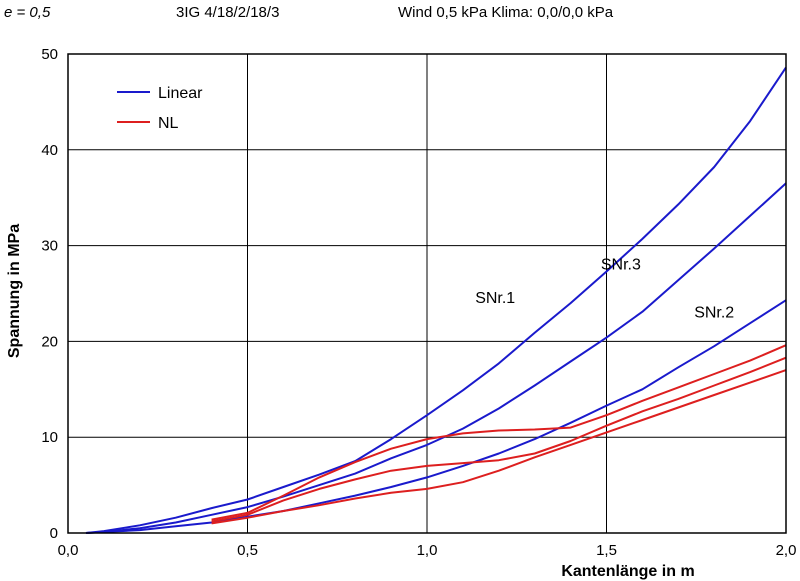 The height and width of the screenshot is (581, 800). I want to click on y-tick-label: 30, so click(49, 246).